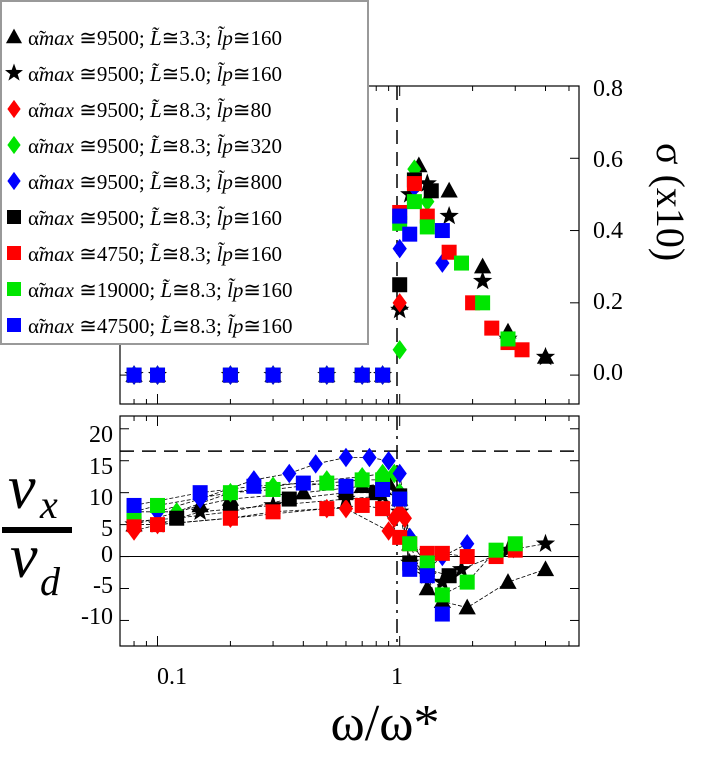 This screenshot has height=759, width=717. I want to click on ylabel-denominator-sub: d, so click(50, 581).